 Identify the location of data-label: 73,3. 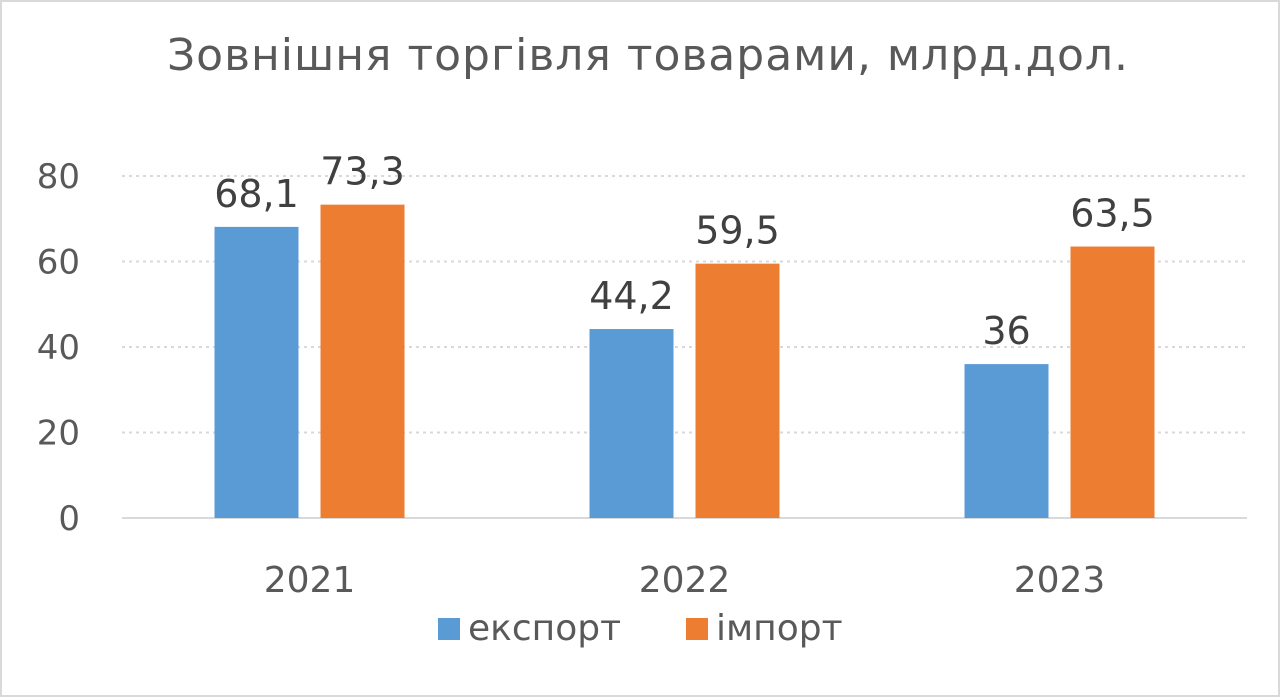
(362, 172).